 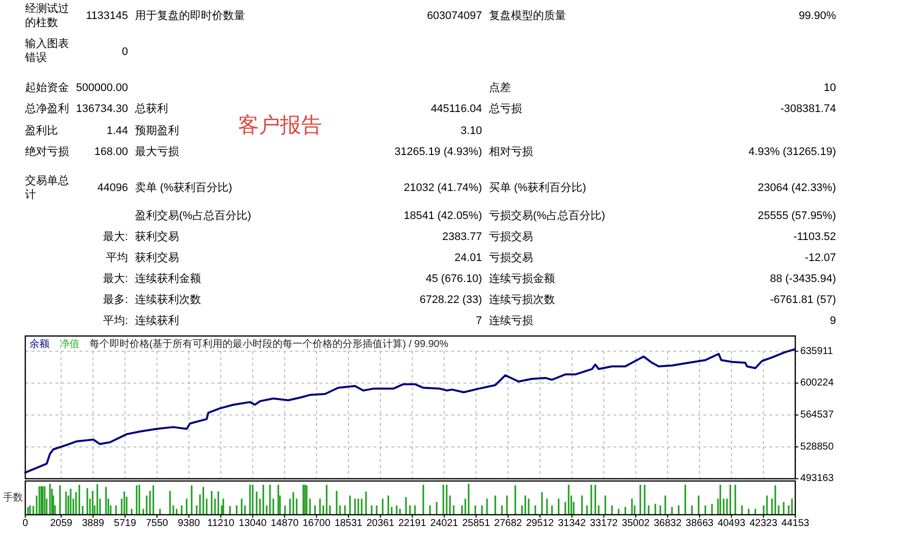 I want to click on text: 136734.30, so click(x=102, y=109).